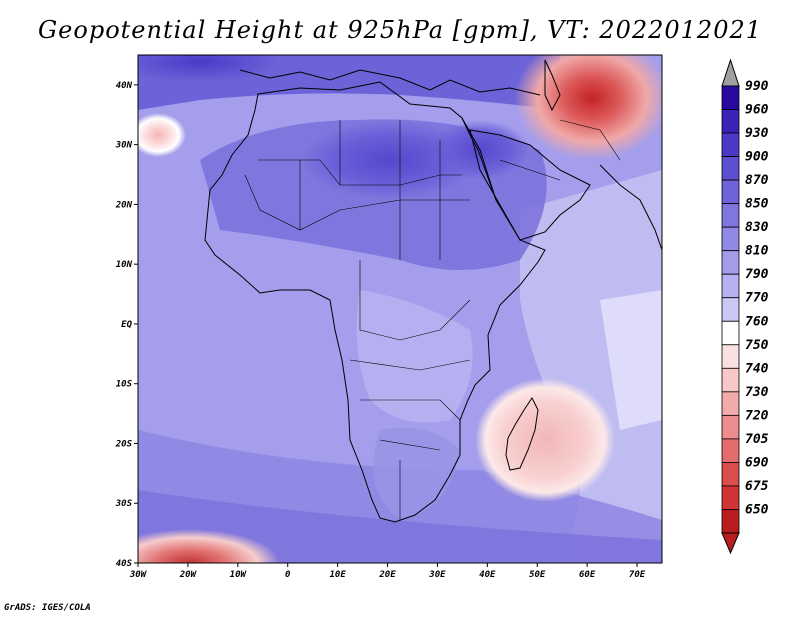  What do you see at coordinates (757, 462) in the screenshot?
I see `colorbar-label: 690` at bounding box center [757, 462].